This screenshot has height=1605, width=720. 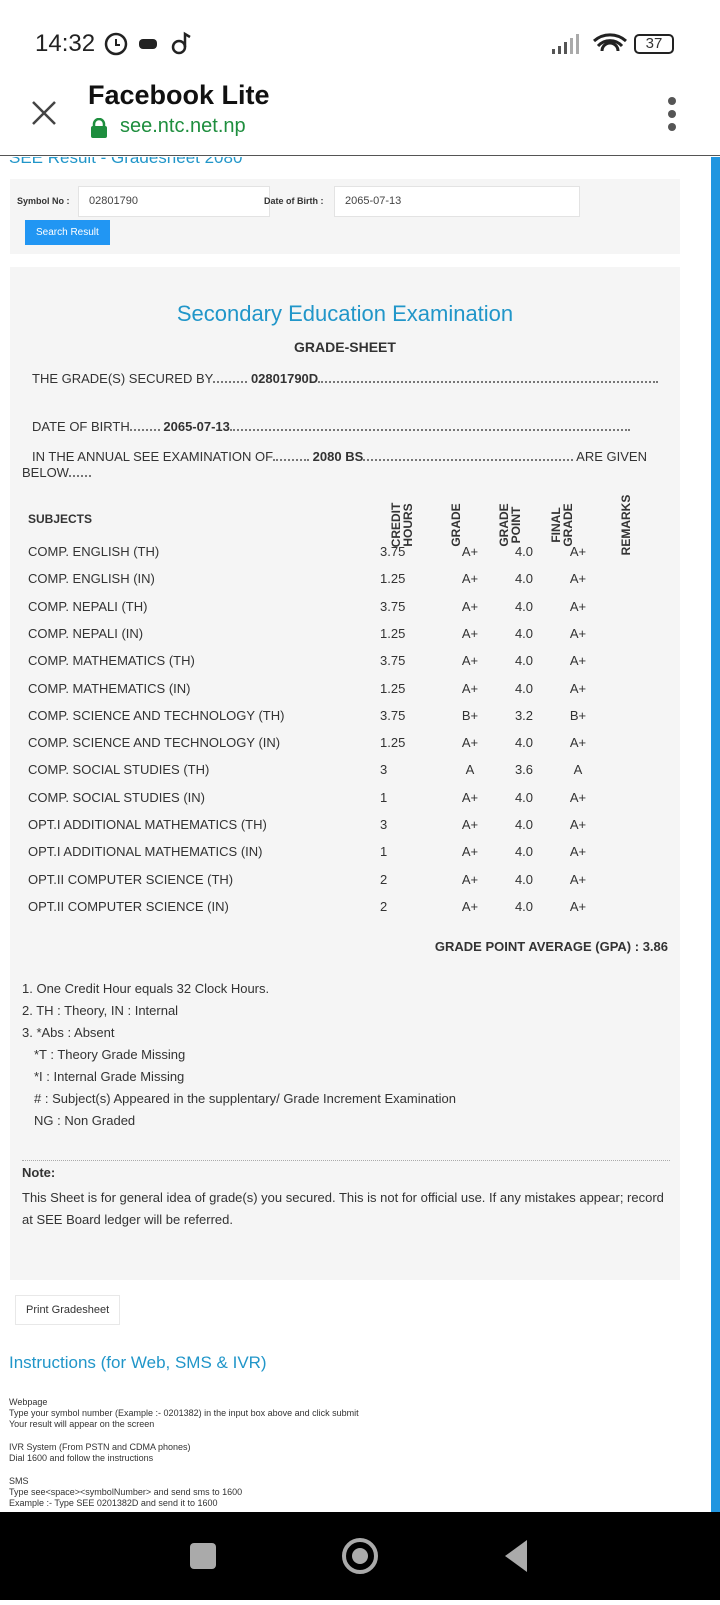 I want to click on grade-cell: 2, so click(x=384, y=879).